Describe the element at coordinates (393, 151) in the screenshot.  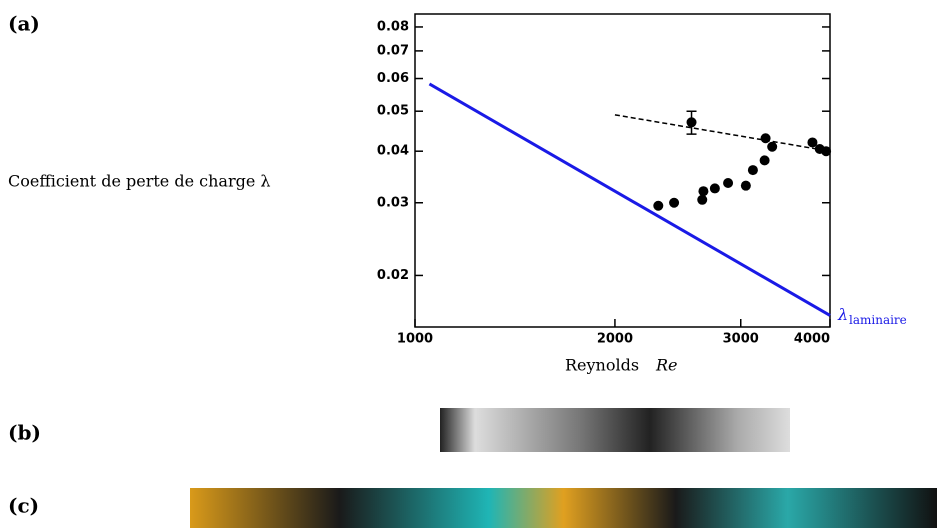
I see `y-tick-label: 0.04` at that location.